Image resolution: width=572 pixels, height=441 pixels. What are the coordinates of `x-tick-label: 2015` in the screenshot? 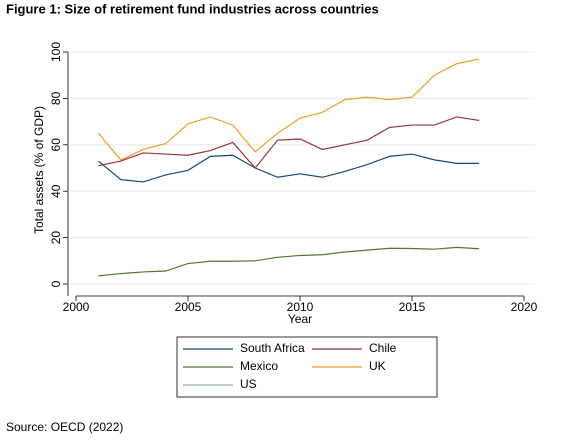 It's located at (412, 307).